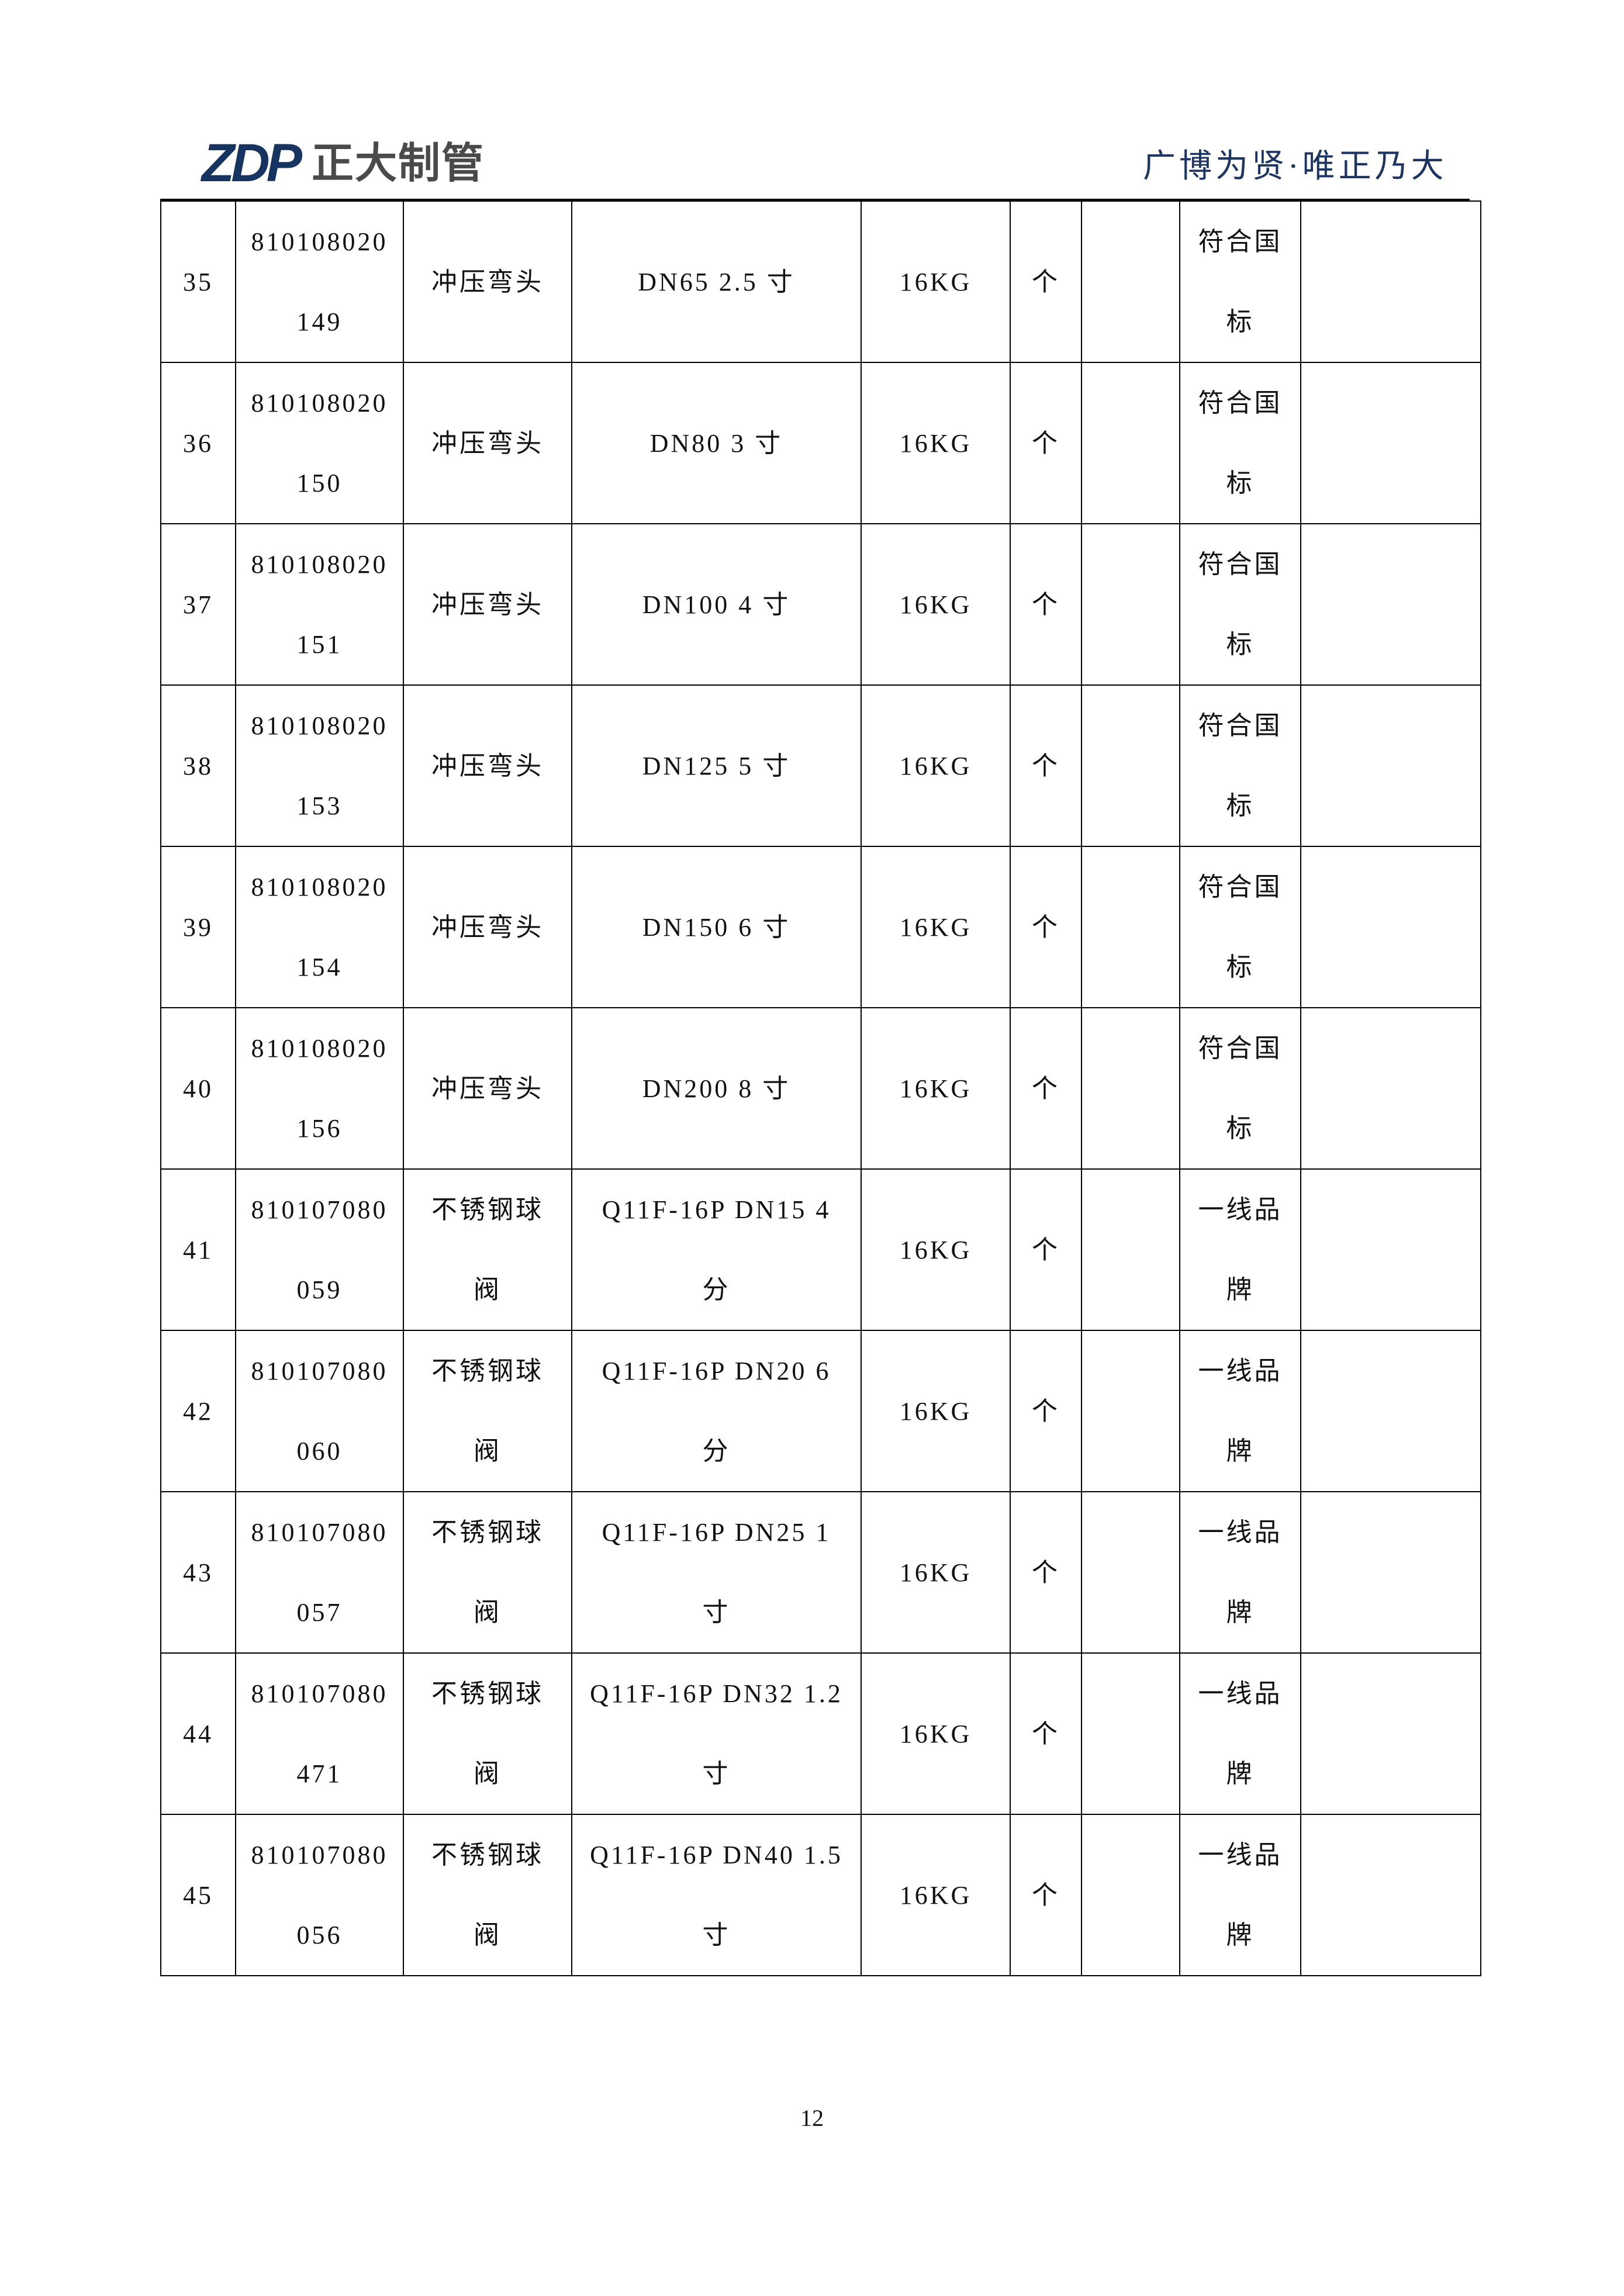 The height and width of the screenshot is (2296, 1624). Describe the element at coordinates (399, 163) in the screenshot. I see `logo-text: 正大制管` at that location.